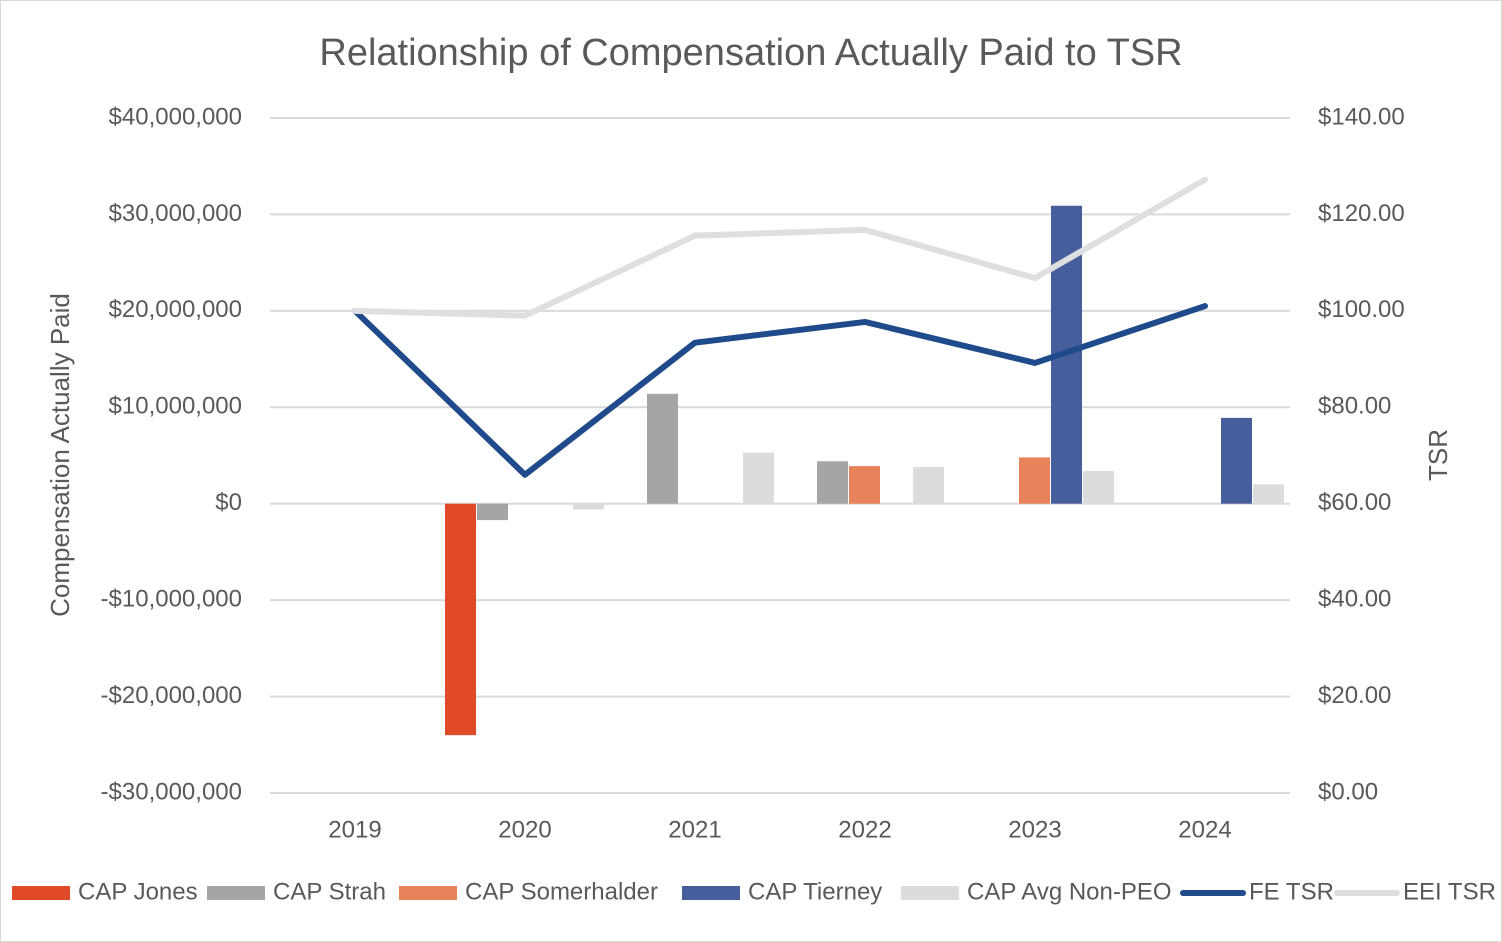 This screenshot has height=942, width=1502. What do you see at coordinates (1354, 695) in the screenshot?
I see `y2-tick-label: $20.00` at bounding box center [1354, 695].